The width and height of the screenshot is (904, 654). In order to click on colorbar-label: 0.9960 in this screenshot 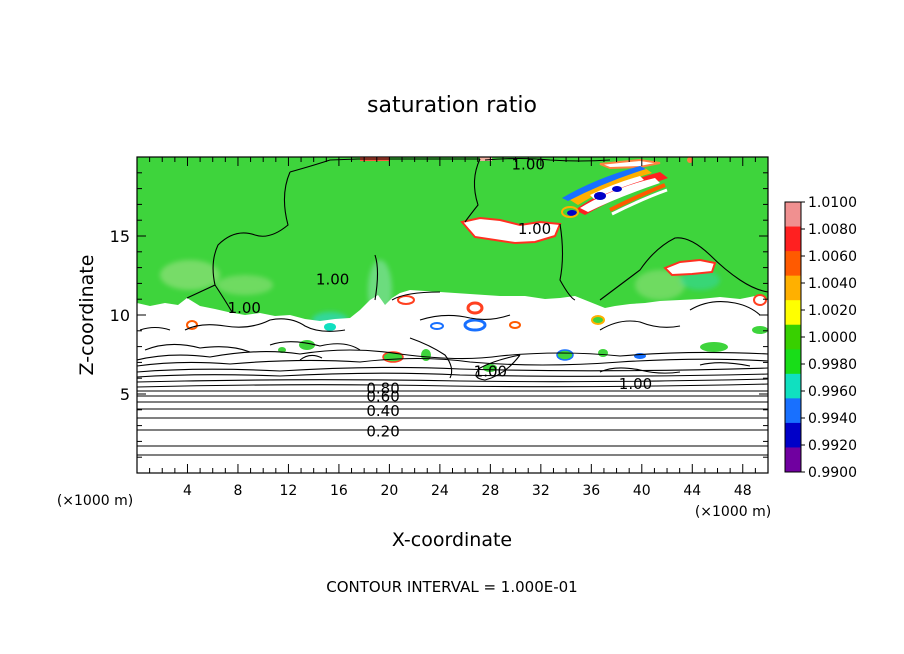, I will do `click(832, 392)`.